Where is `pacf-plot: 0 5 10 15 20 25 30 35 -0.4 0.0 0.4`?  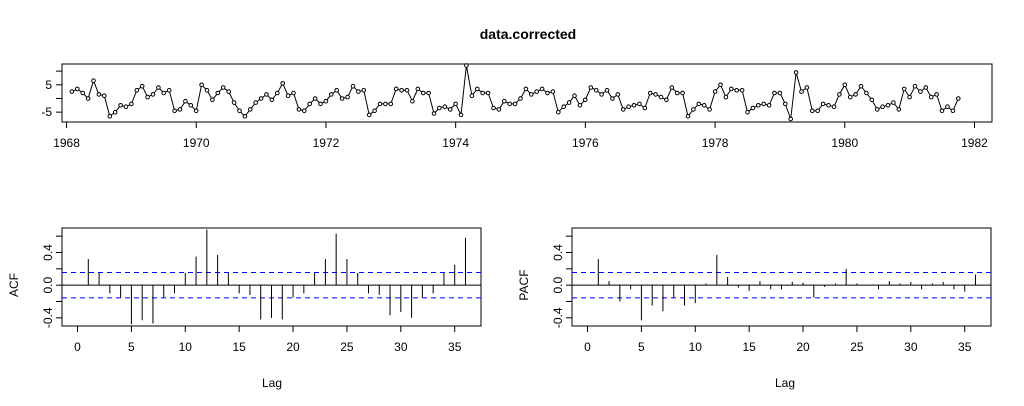 pacf-plot: 0 5 10 15 20 25 30 35 -0.4 0.0 0.4 is located at coordinates (771, 294).